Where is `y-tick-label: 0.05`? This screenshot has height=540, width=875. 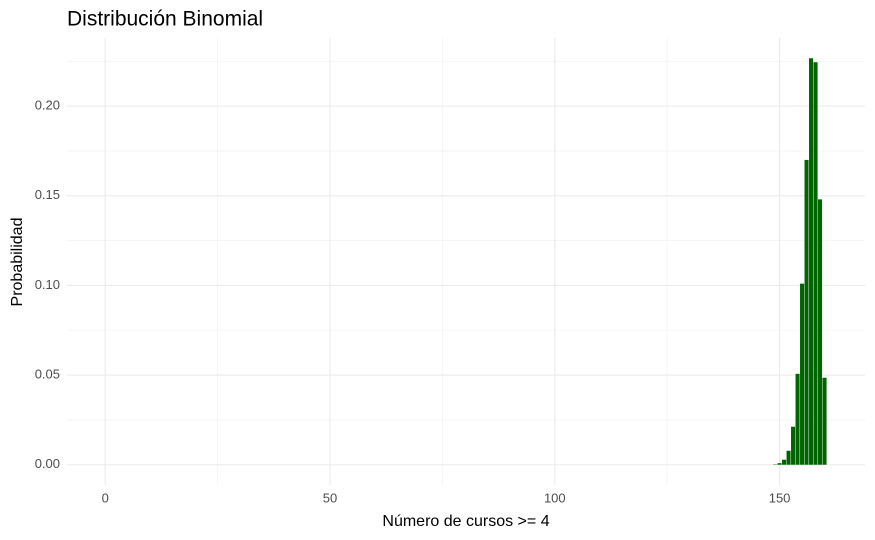
y-tick-label: 0.05 is located at coordinates (47, 374).